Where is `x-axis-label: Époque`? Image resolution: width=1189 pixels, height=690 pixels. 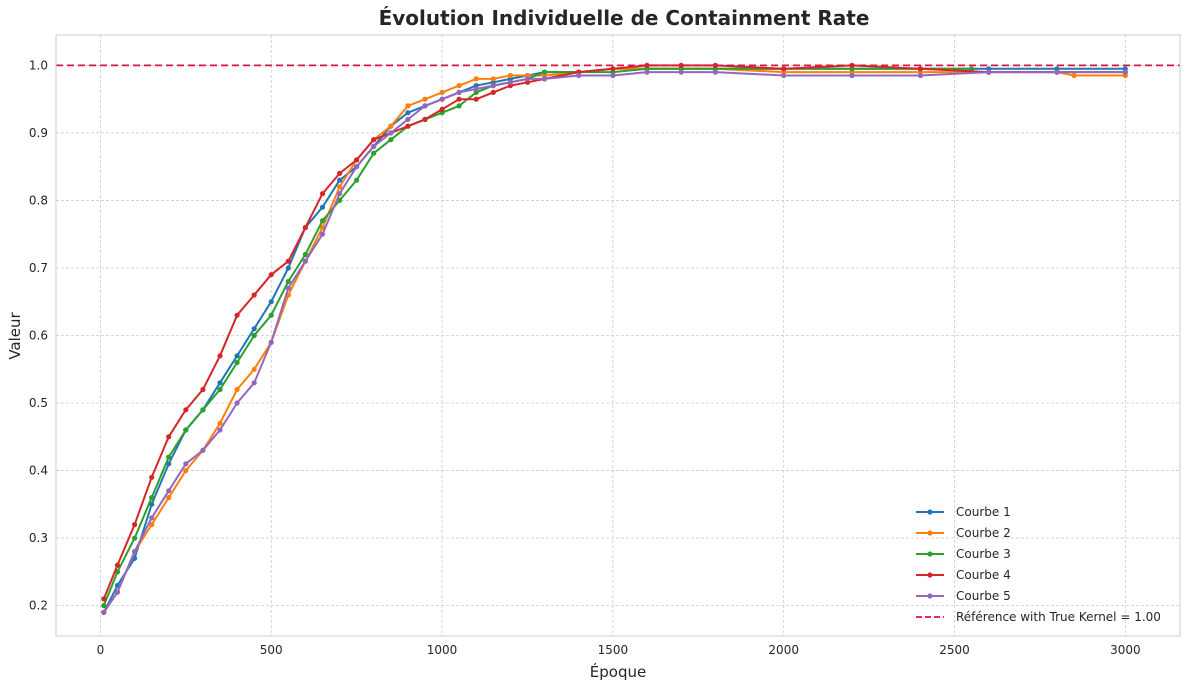
x-axis-label: Époque is located at coordinates (618, 671).